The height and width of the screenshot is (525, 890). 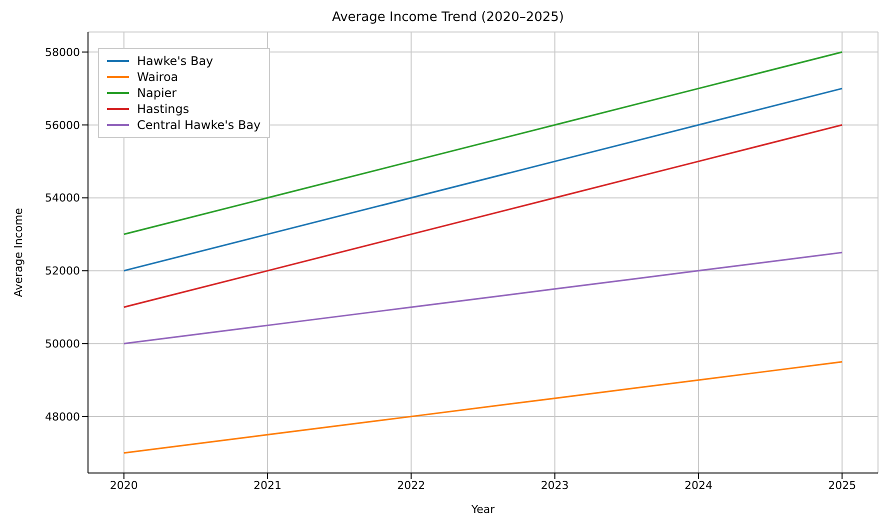 I want to click on x-tick-label: 2020, so click(x=124, y=485).